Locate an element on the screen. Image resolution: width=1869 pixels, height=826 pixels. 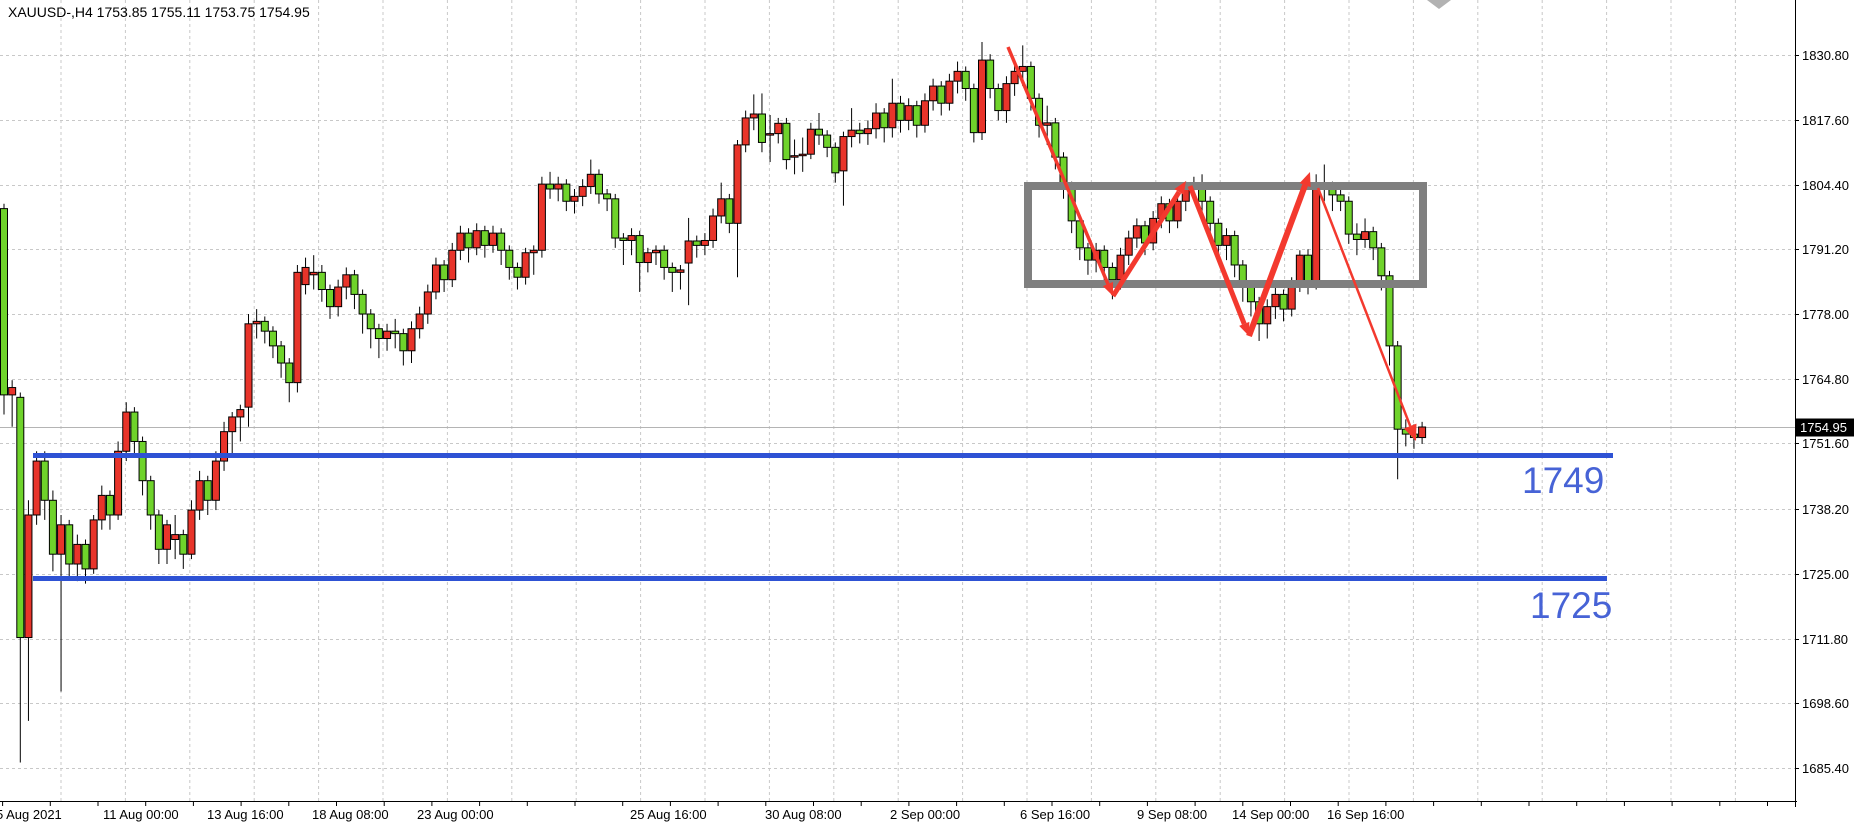
consolidation-rectangle is located at coordinates (1225, 235).